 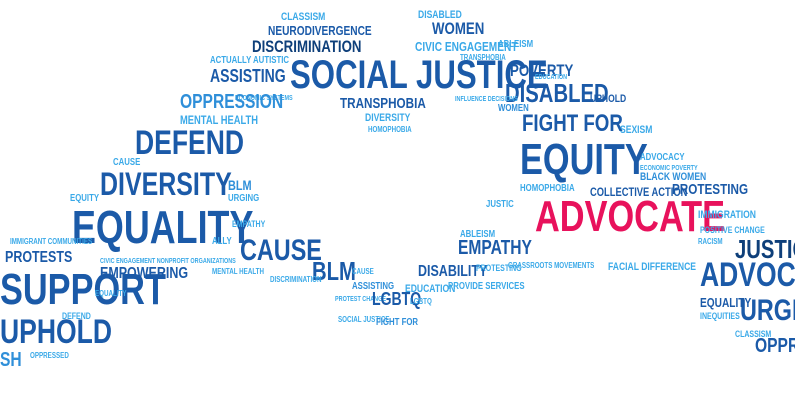 I want to click on word-neurodivergence: NEURODIVERGENCE, so click(x=320, y=30).